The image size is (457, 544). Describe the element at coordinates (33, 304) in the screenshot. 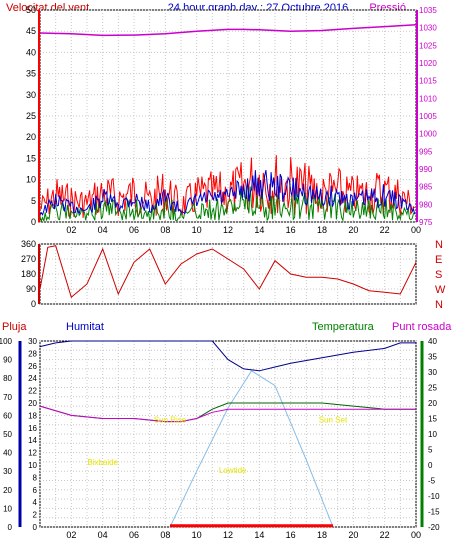

I see `direction-y-tick: 0` at that location.